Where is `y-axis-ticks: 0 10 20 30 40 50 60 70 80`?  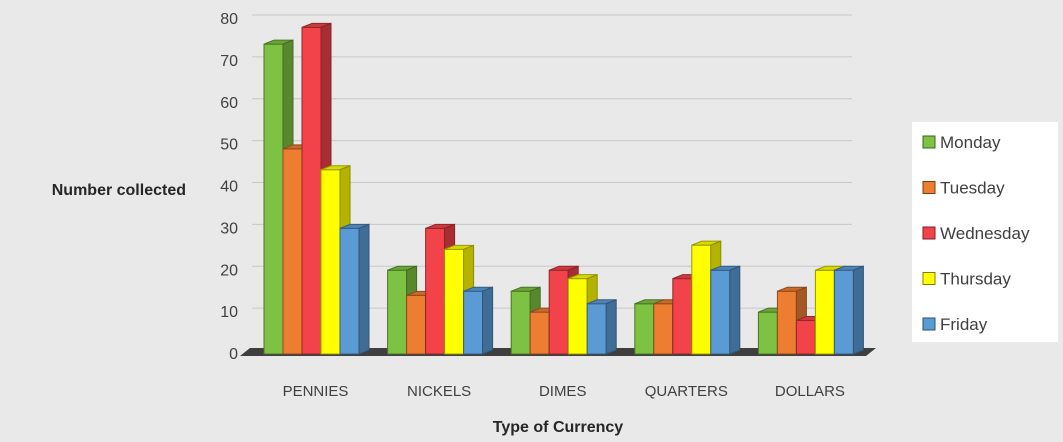
y-axis-ticks: 0 10 20 30 40 50 60 70 80 is located at coordinates (229, 187).